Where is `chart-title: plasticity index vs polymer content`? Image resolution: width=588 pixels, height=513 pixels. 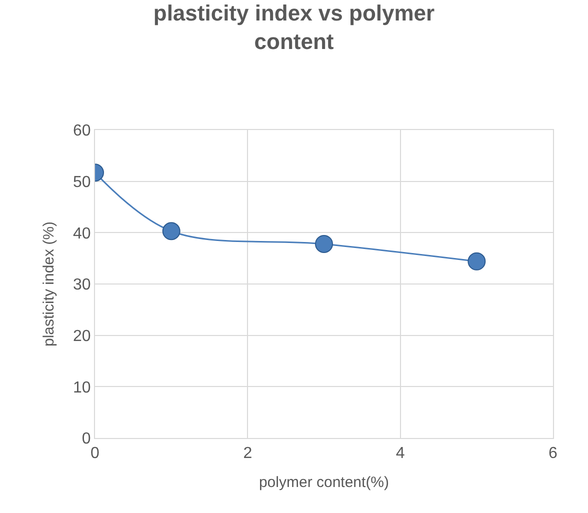
chart-title: plasticity index vs polymer content is located at coordinates (294, 27).